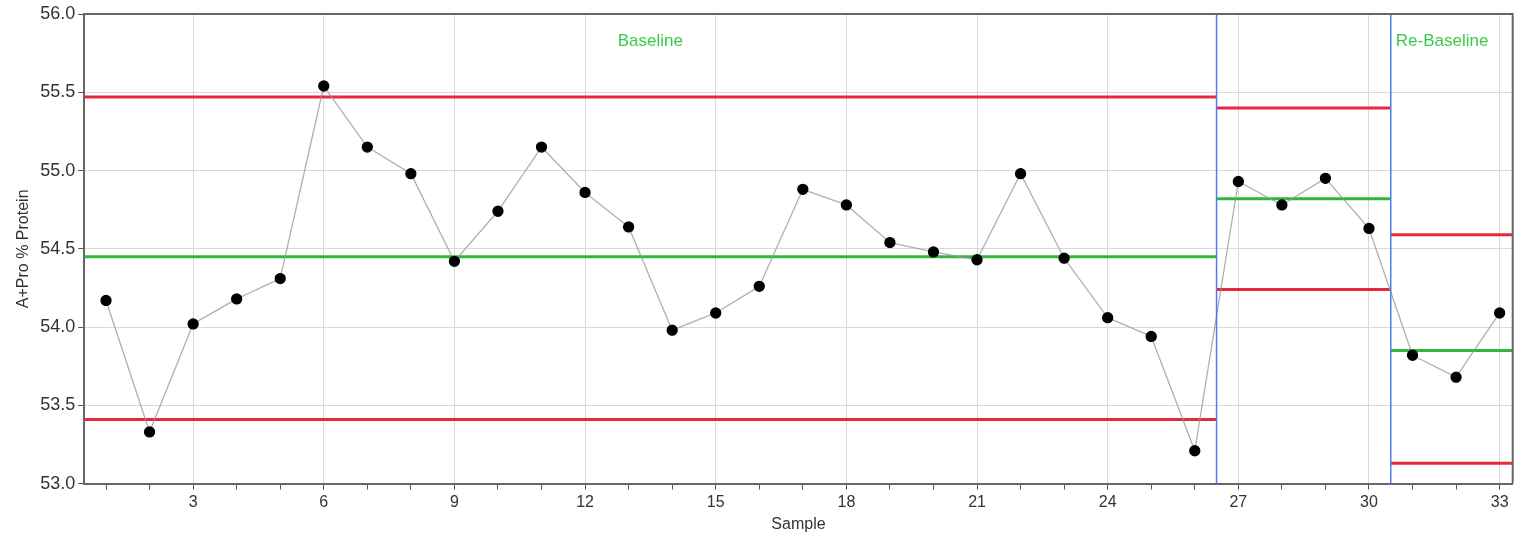 The image size is (1519, 538). What do you see at coordinates (58, 482) in the screenshot?
I see `y-tick-label: 53.0` at bounding box center [58, 482].